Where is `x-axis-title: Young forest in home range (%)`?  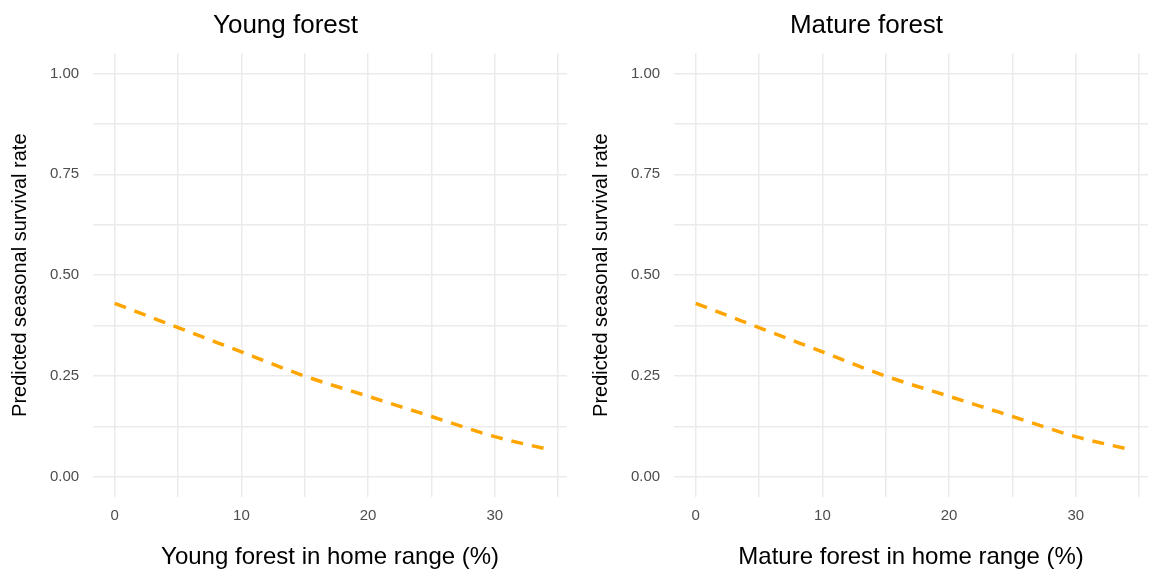 x-axis-title: Young forest in home range (%) is located at coordinates (330, 556).